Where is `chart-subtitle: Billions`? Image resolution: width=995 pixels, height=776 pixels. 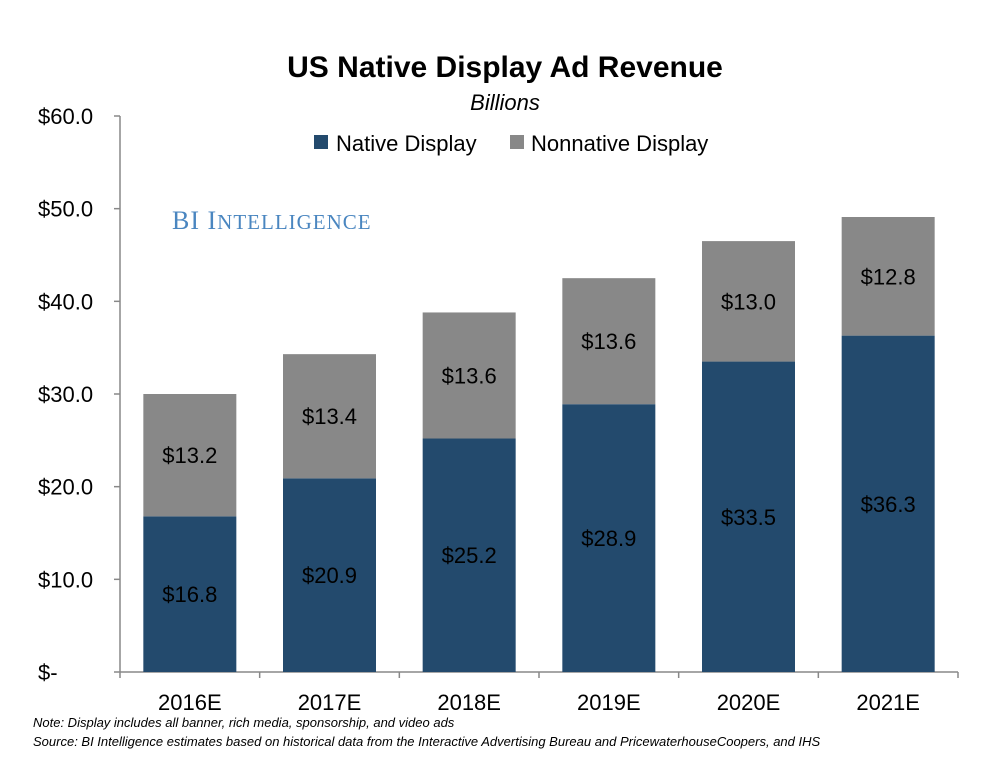
chart-subtitle: Billions is located at coordinates (505, 102).